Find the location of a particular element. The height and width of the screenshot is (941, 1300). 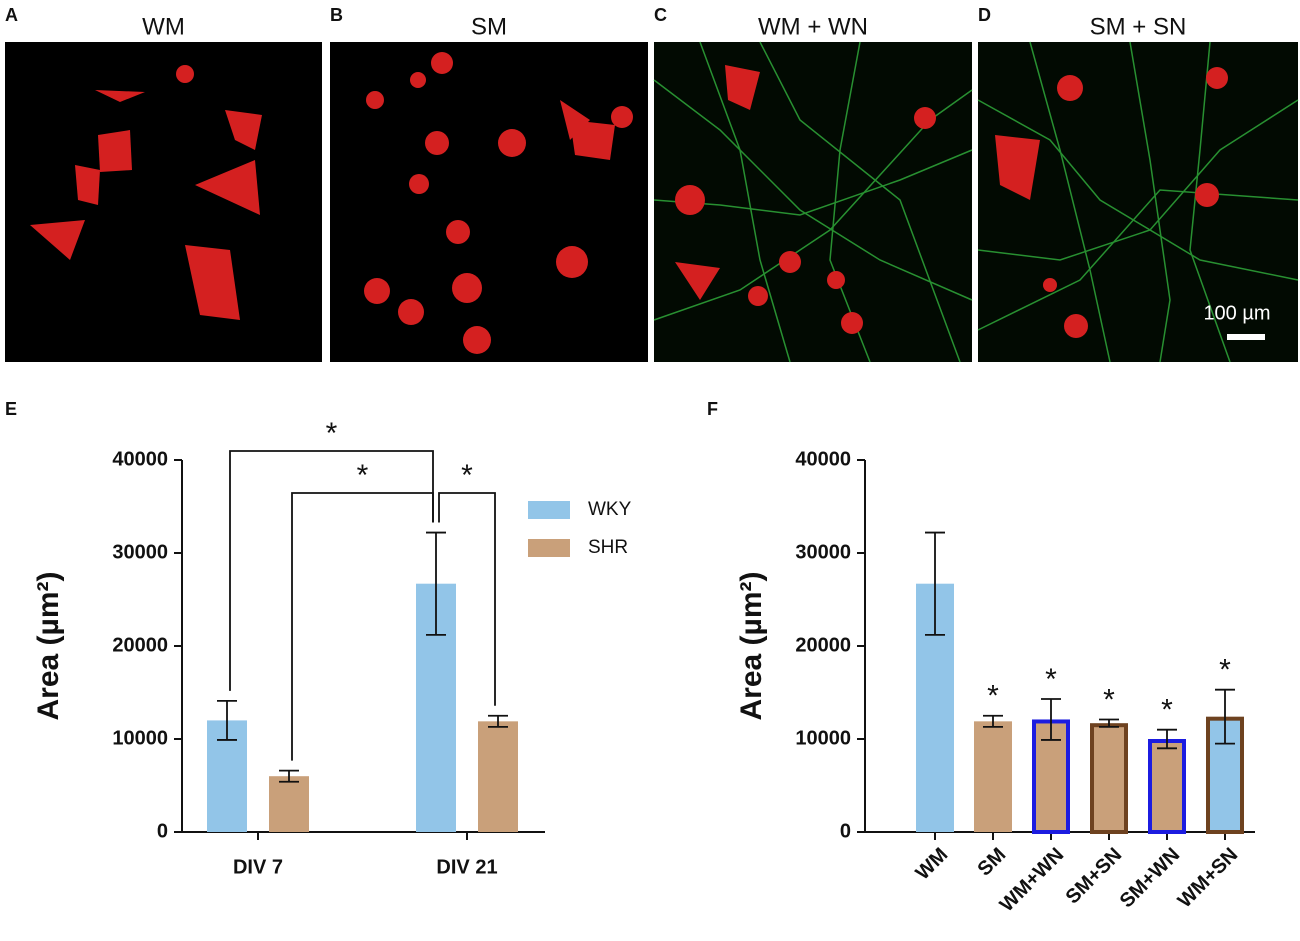

x-tick-label: WM+WN is located at coordinates (1032, 880).